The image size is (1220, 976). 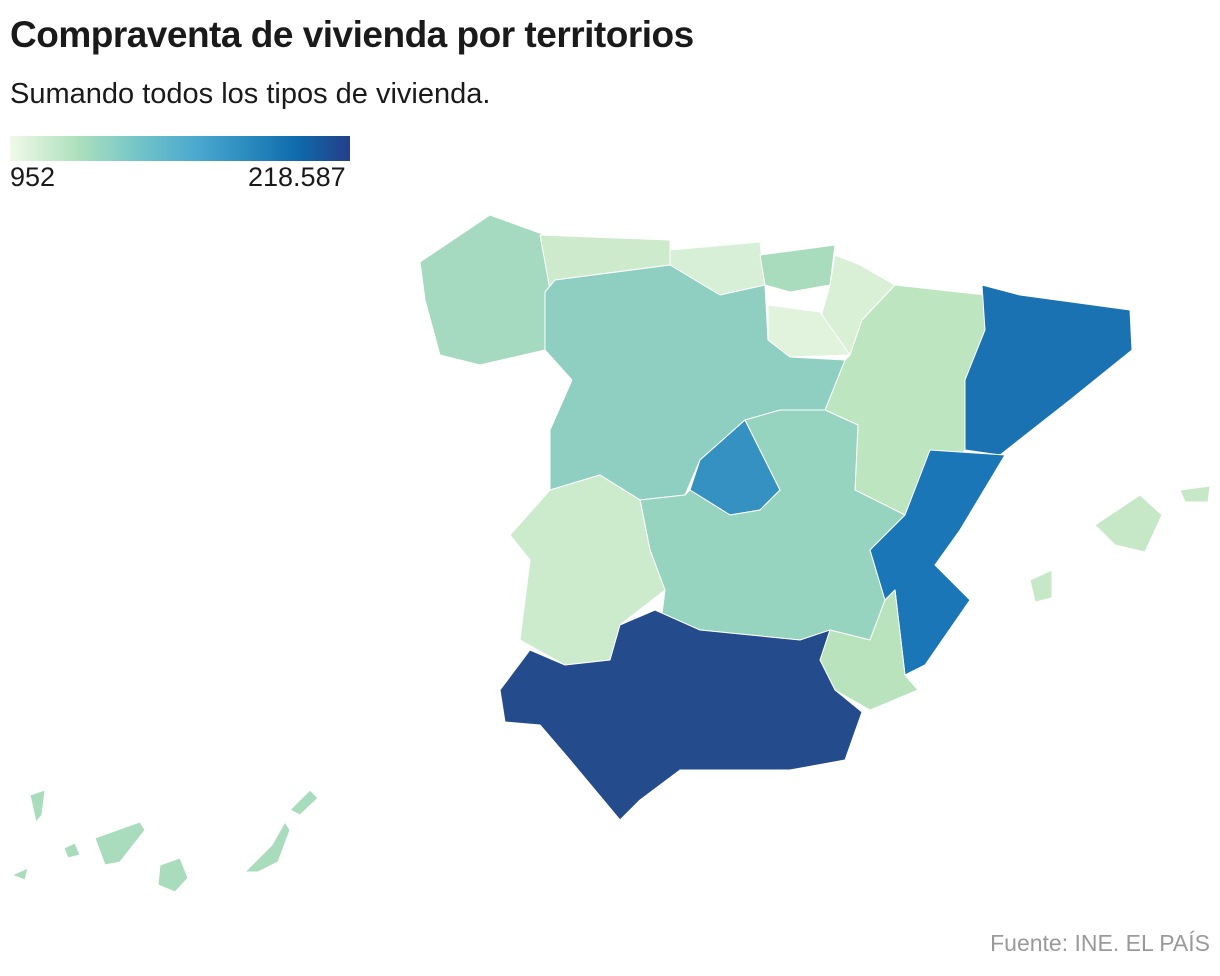 What do you see at coordinates (267, 847) in the screenshot?
I see `island-fuerteventura` at bounding box center [267, 847].